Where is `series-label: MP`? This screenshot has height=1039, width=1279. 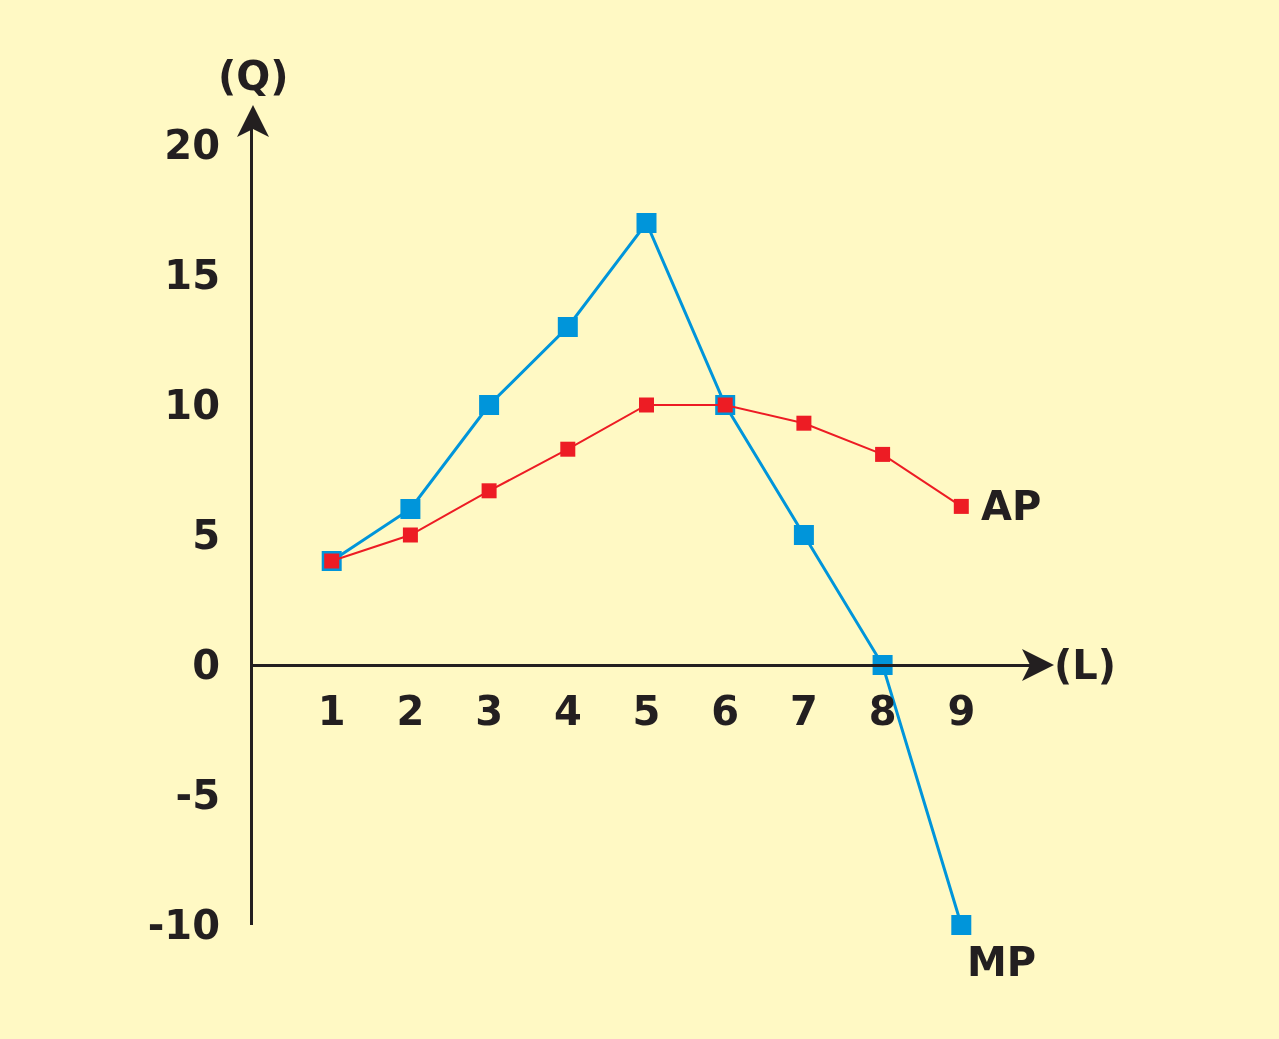
series-label: MP is located at coordinates (1002, 962).